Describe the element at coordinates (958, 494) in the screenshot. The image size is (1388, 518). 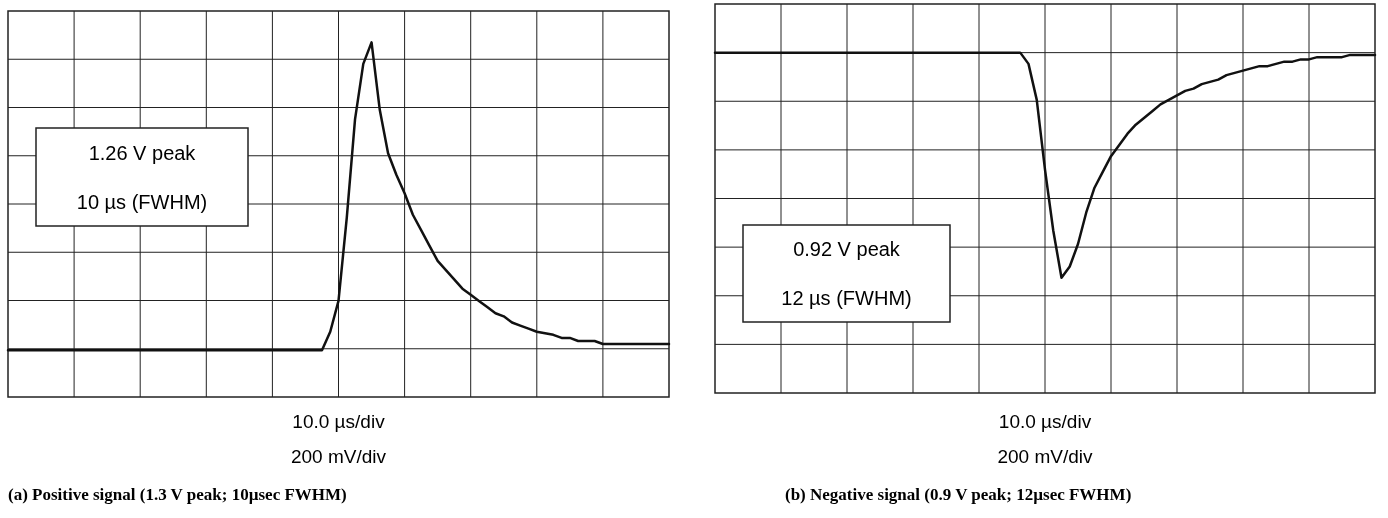
I see `text: (b) Negative signal (0.9 V peak; 12µsec FWHM)` at that location.